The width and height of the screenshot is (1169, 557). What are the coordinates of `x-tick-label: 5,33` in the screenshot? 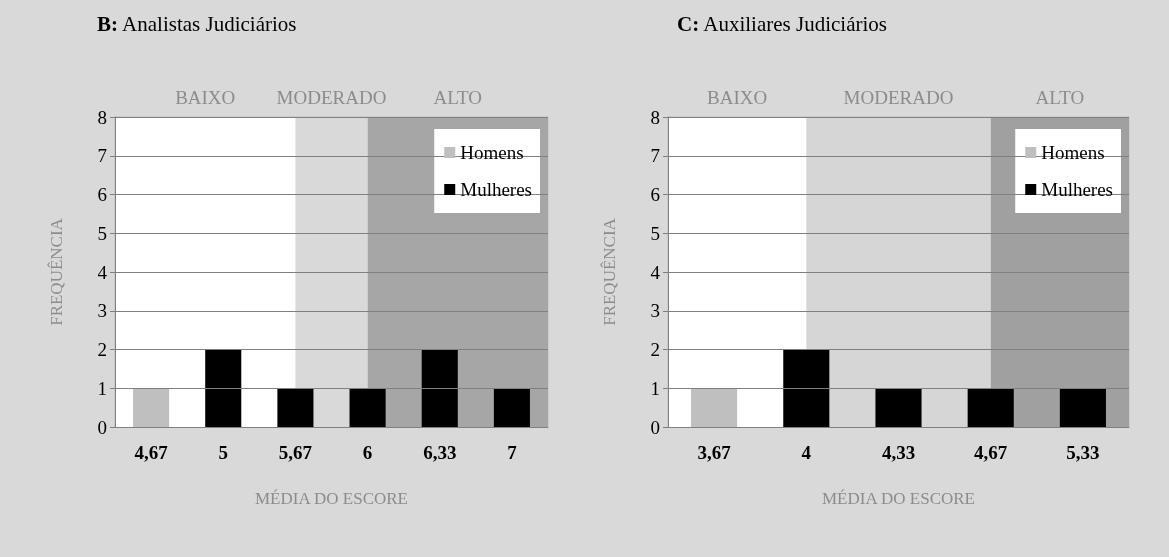 It's located at (1083, 452).